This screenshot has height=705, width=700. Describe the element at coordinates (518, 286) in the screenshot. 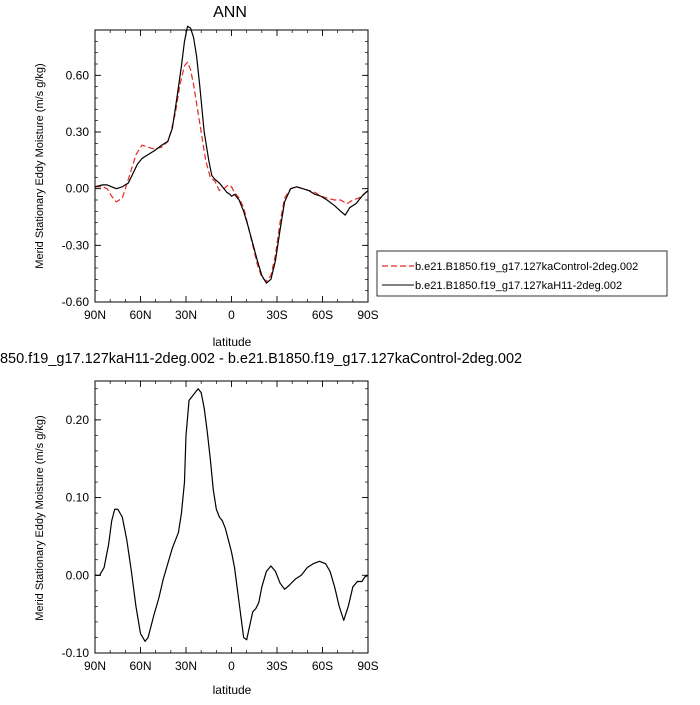

I see `legend-label-h11: b.e21.B1850.f19_g17.127kaH11-2deg.002` at that location.